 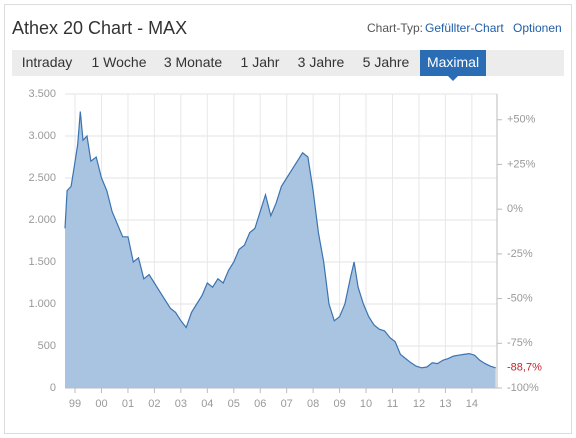 I want to click on y-tick-label: 3.500, so click(x=42, y=94).